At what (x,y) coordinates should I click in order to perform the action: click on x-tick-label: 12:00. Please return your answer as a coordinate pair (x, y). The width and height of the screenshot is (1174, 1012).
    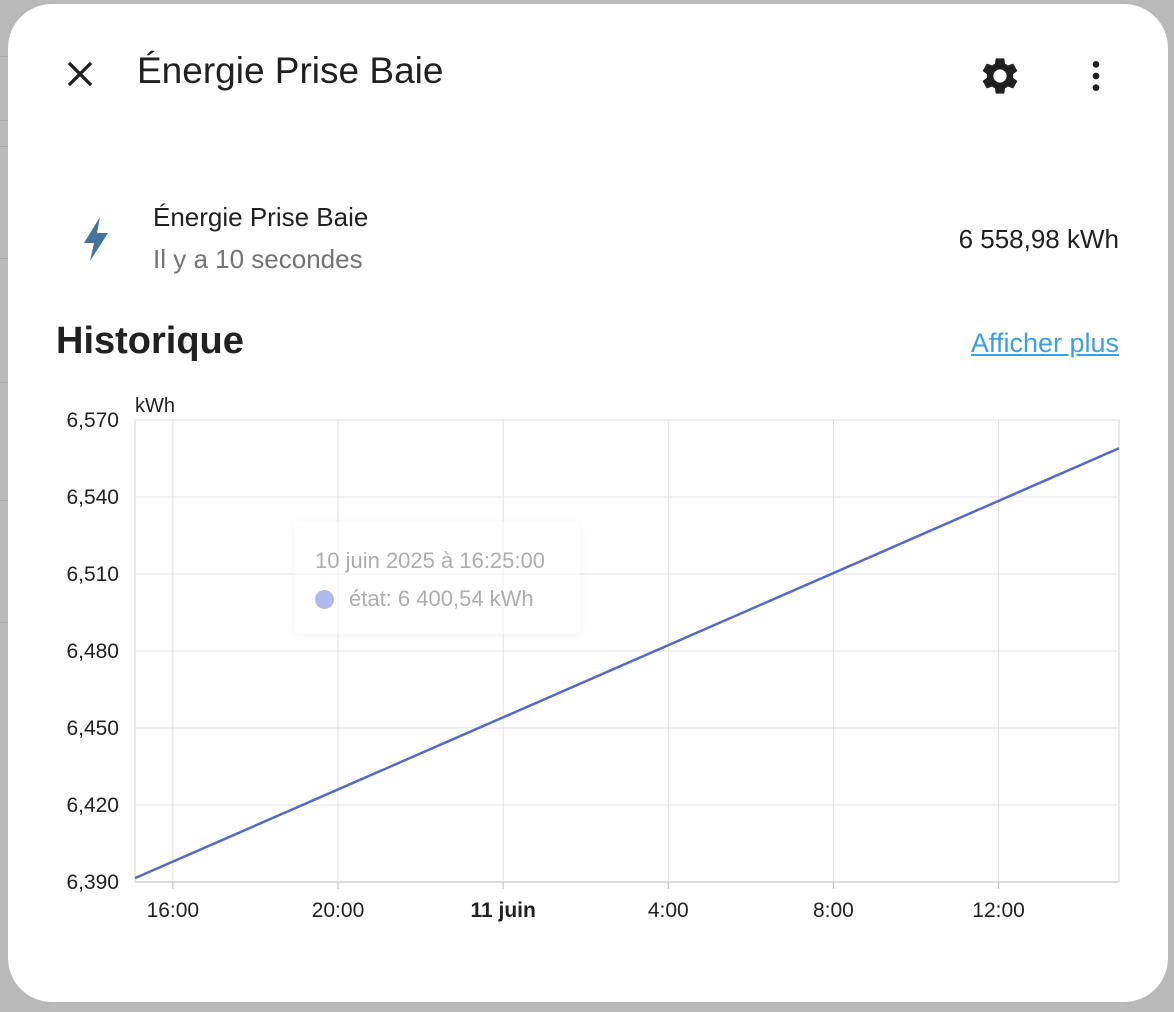
    Looking at the image, I should click on (998, 910).